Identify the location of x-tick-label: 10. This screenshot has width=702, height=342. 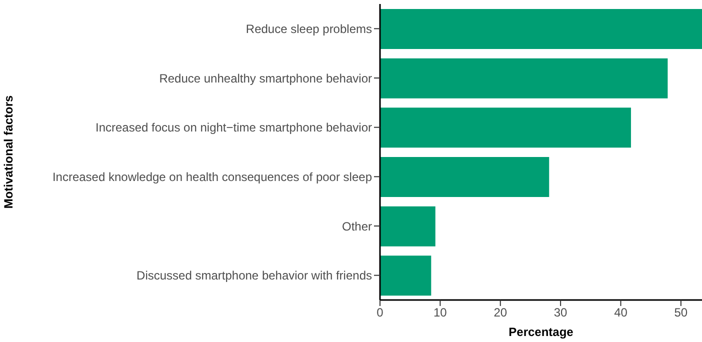
(441, 313).